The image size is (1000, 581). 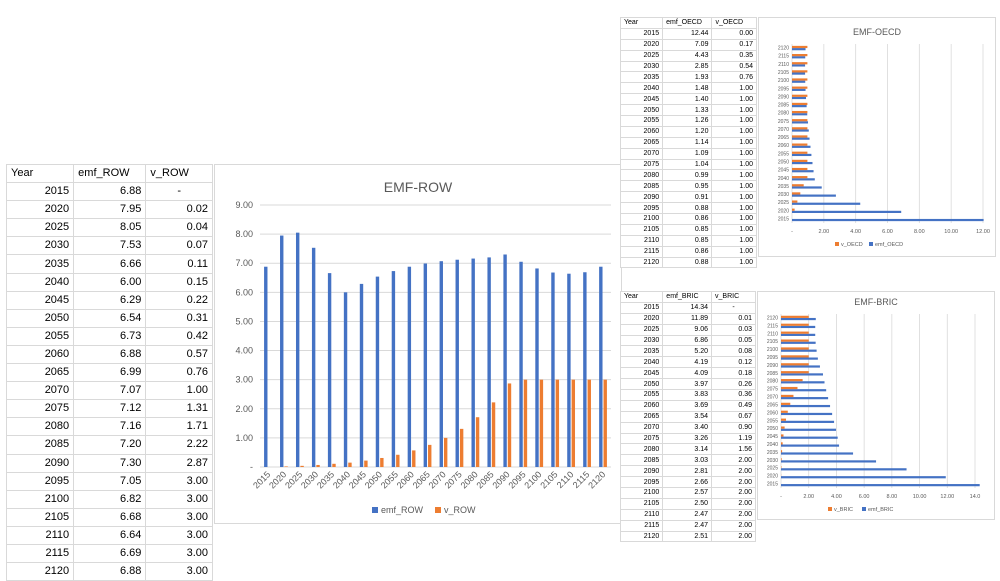 I want to click on x-tick-label: 2105, so click(x=548, y=479).